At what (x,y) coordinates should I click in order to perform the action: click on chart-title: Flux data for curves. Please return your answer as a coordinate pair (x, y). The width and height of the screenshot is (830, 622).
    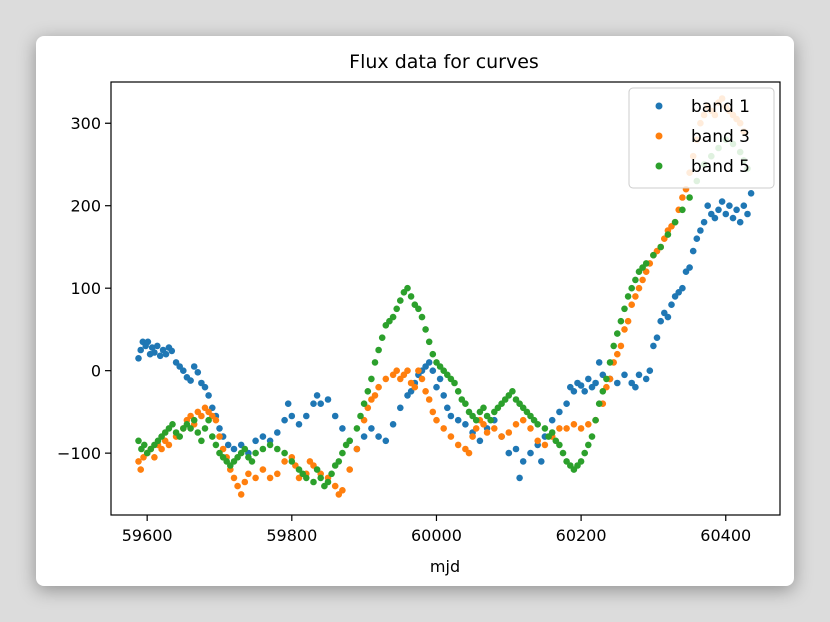
    Looking at the image, I should click on (444, 62).